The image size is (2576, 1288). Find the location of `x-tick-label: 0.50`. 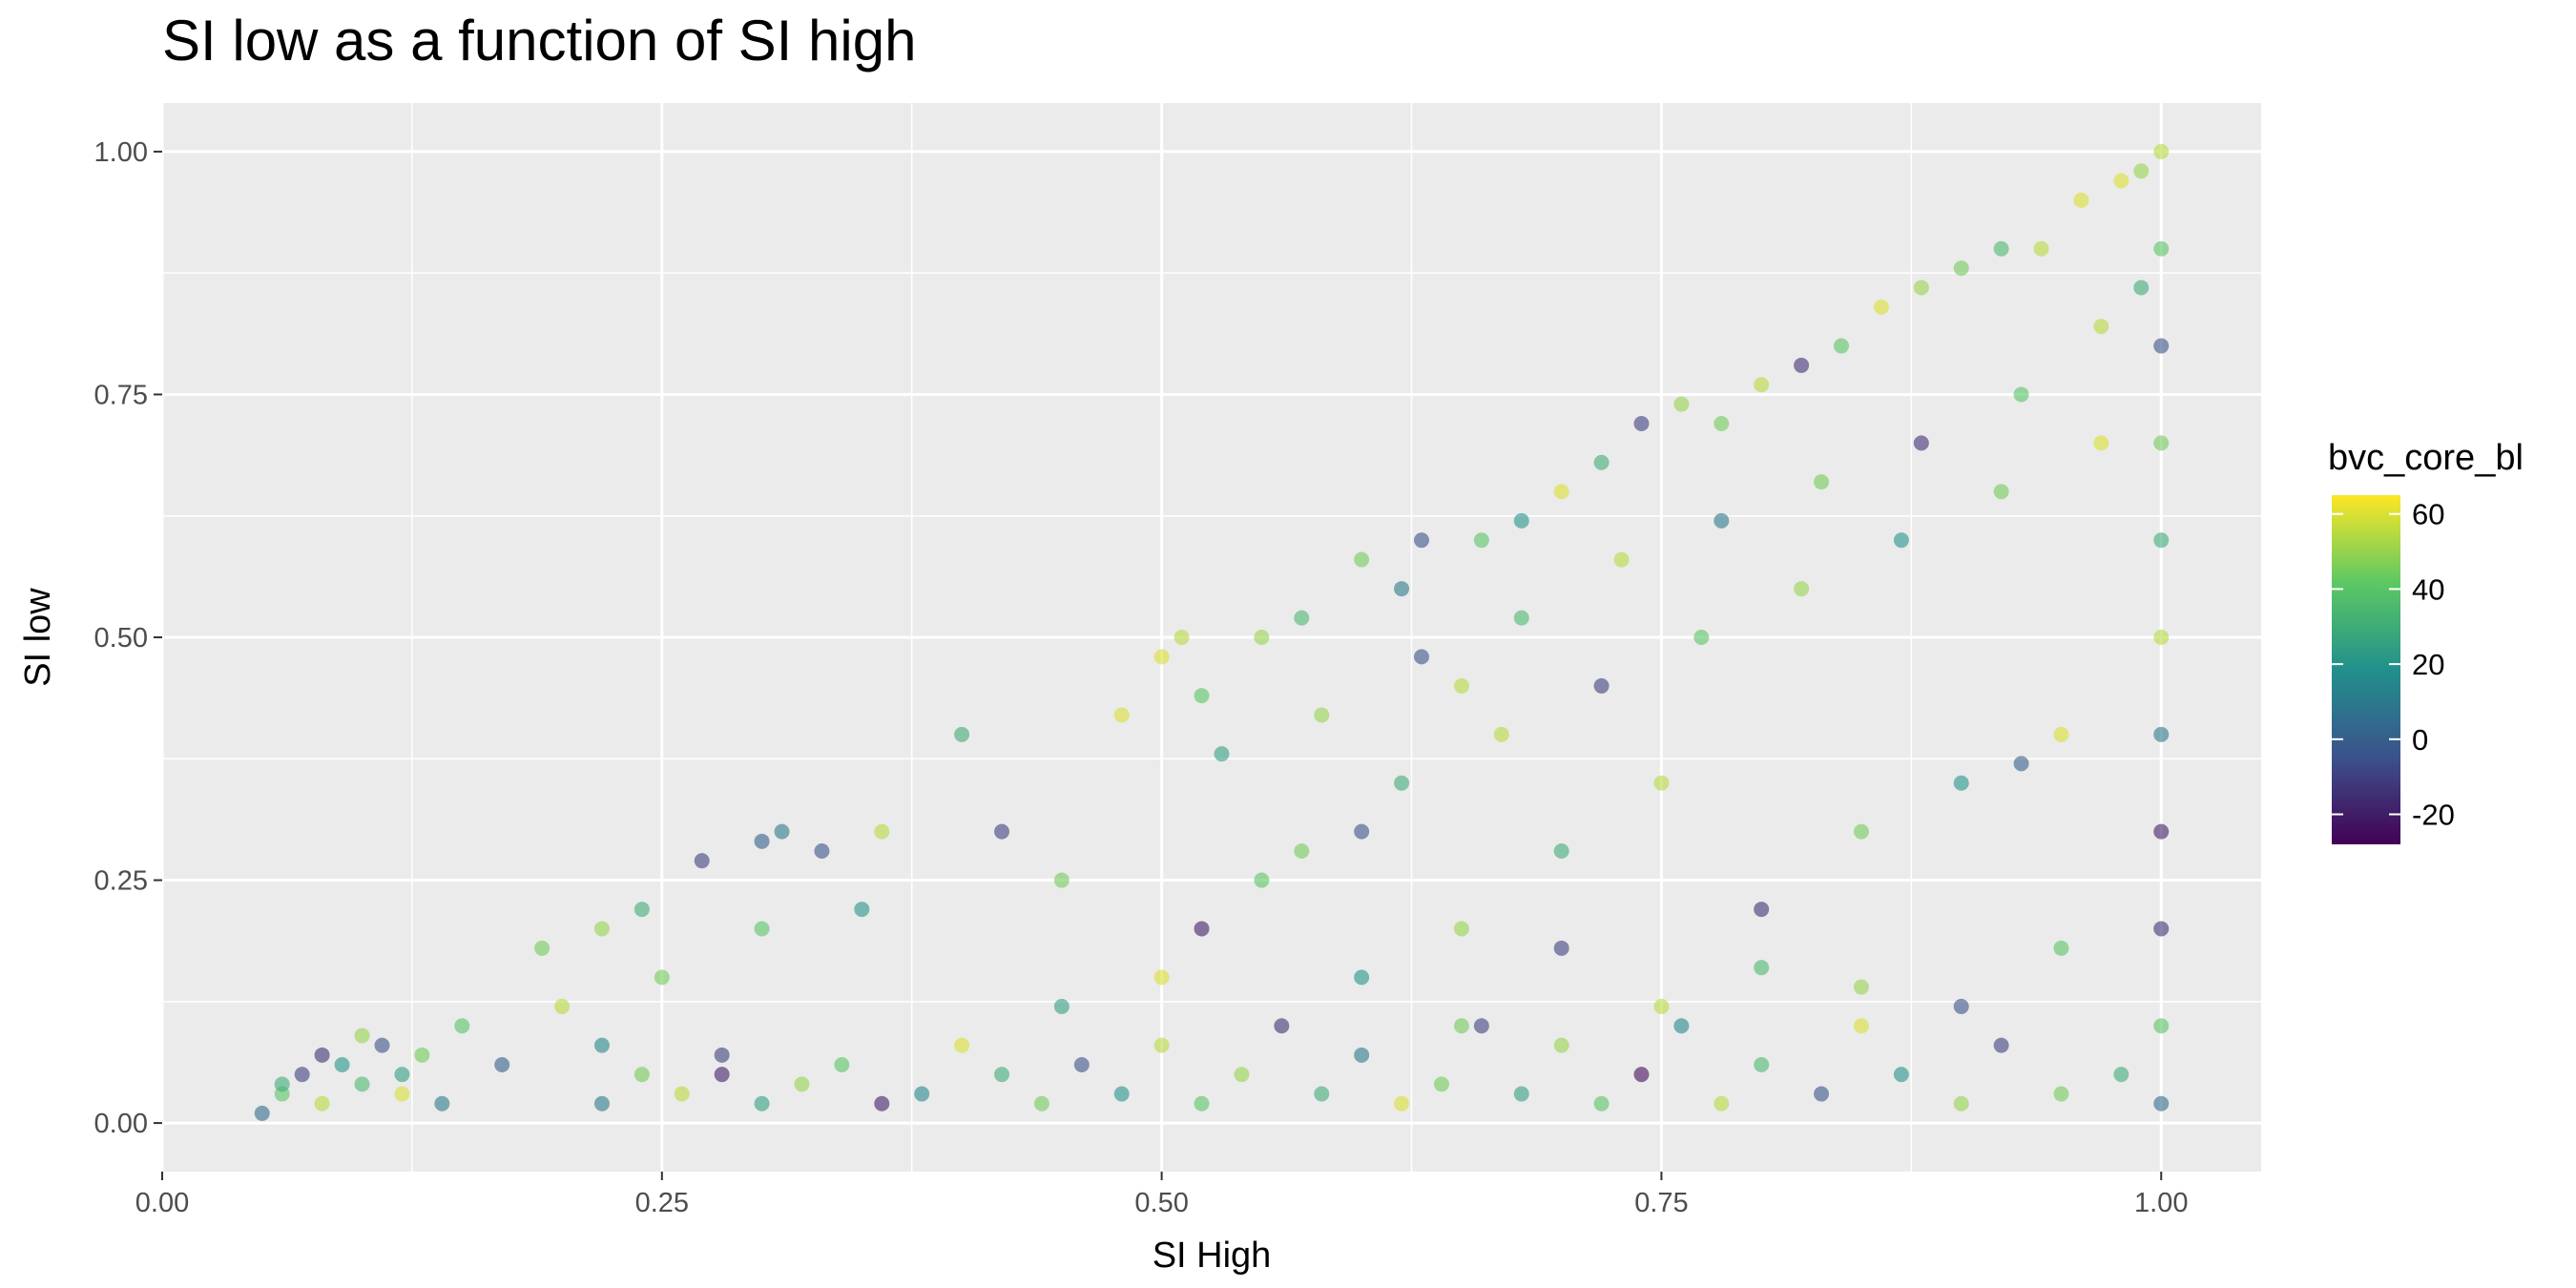

x-tick-label: 0.50 is located at coordinates (1161, 1203).